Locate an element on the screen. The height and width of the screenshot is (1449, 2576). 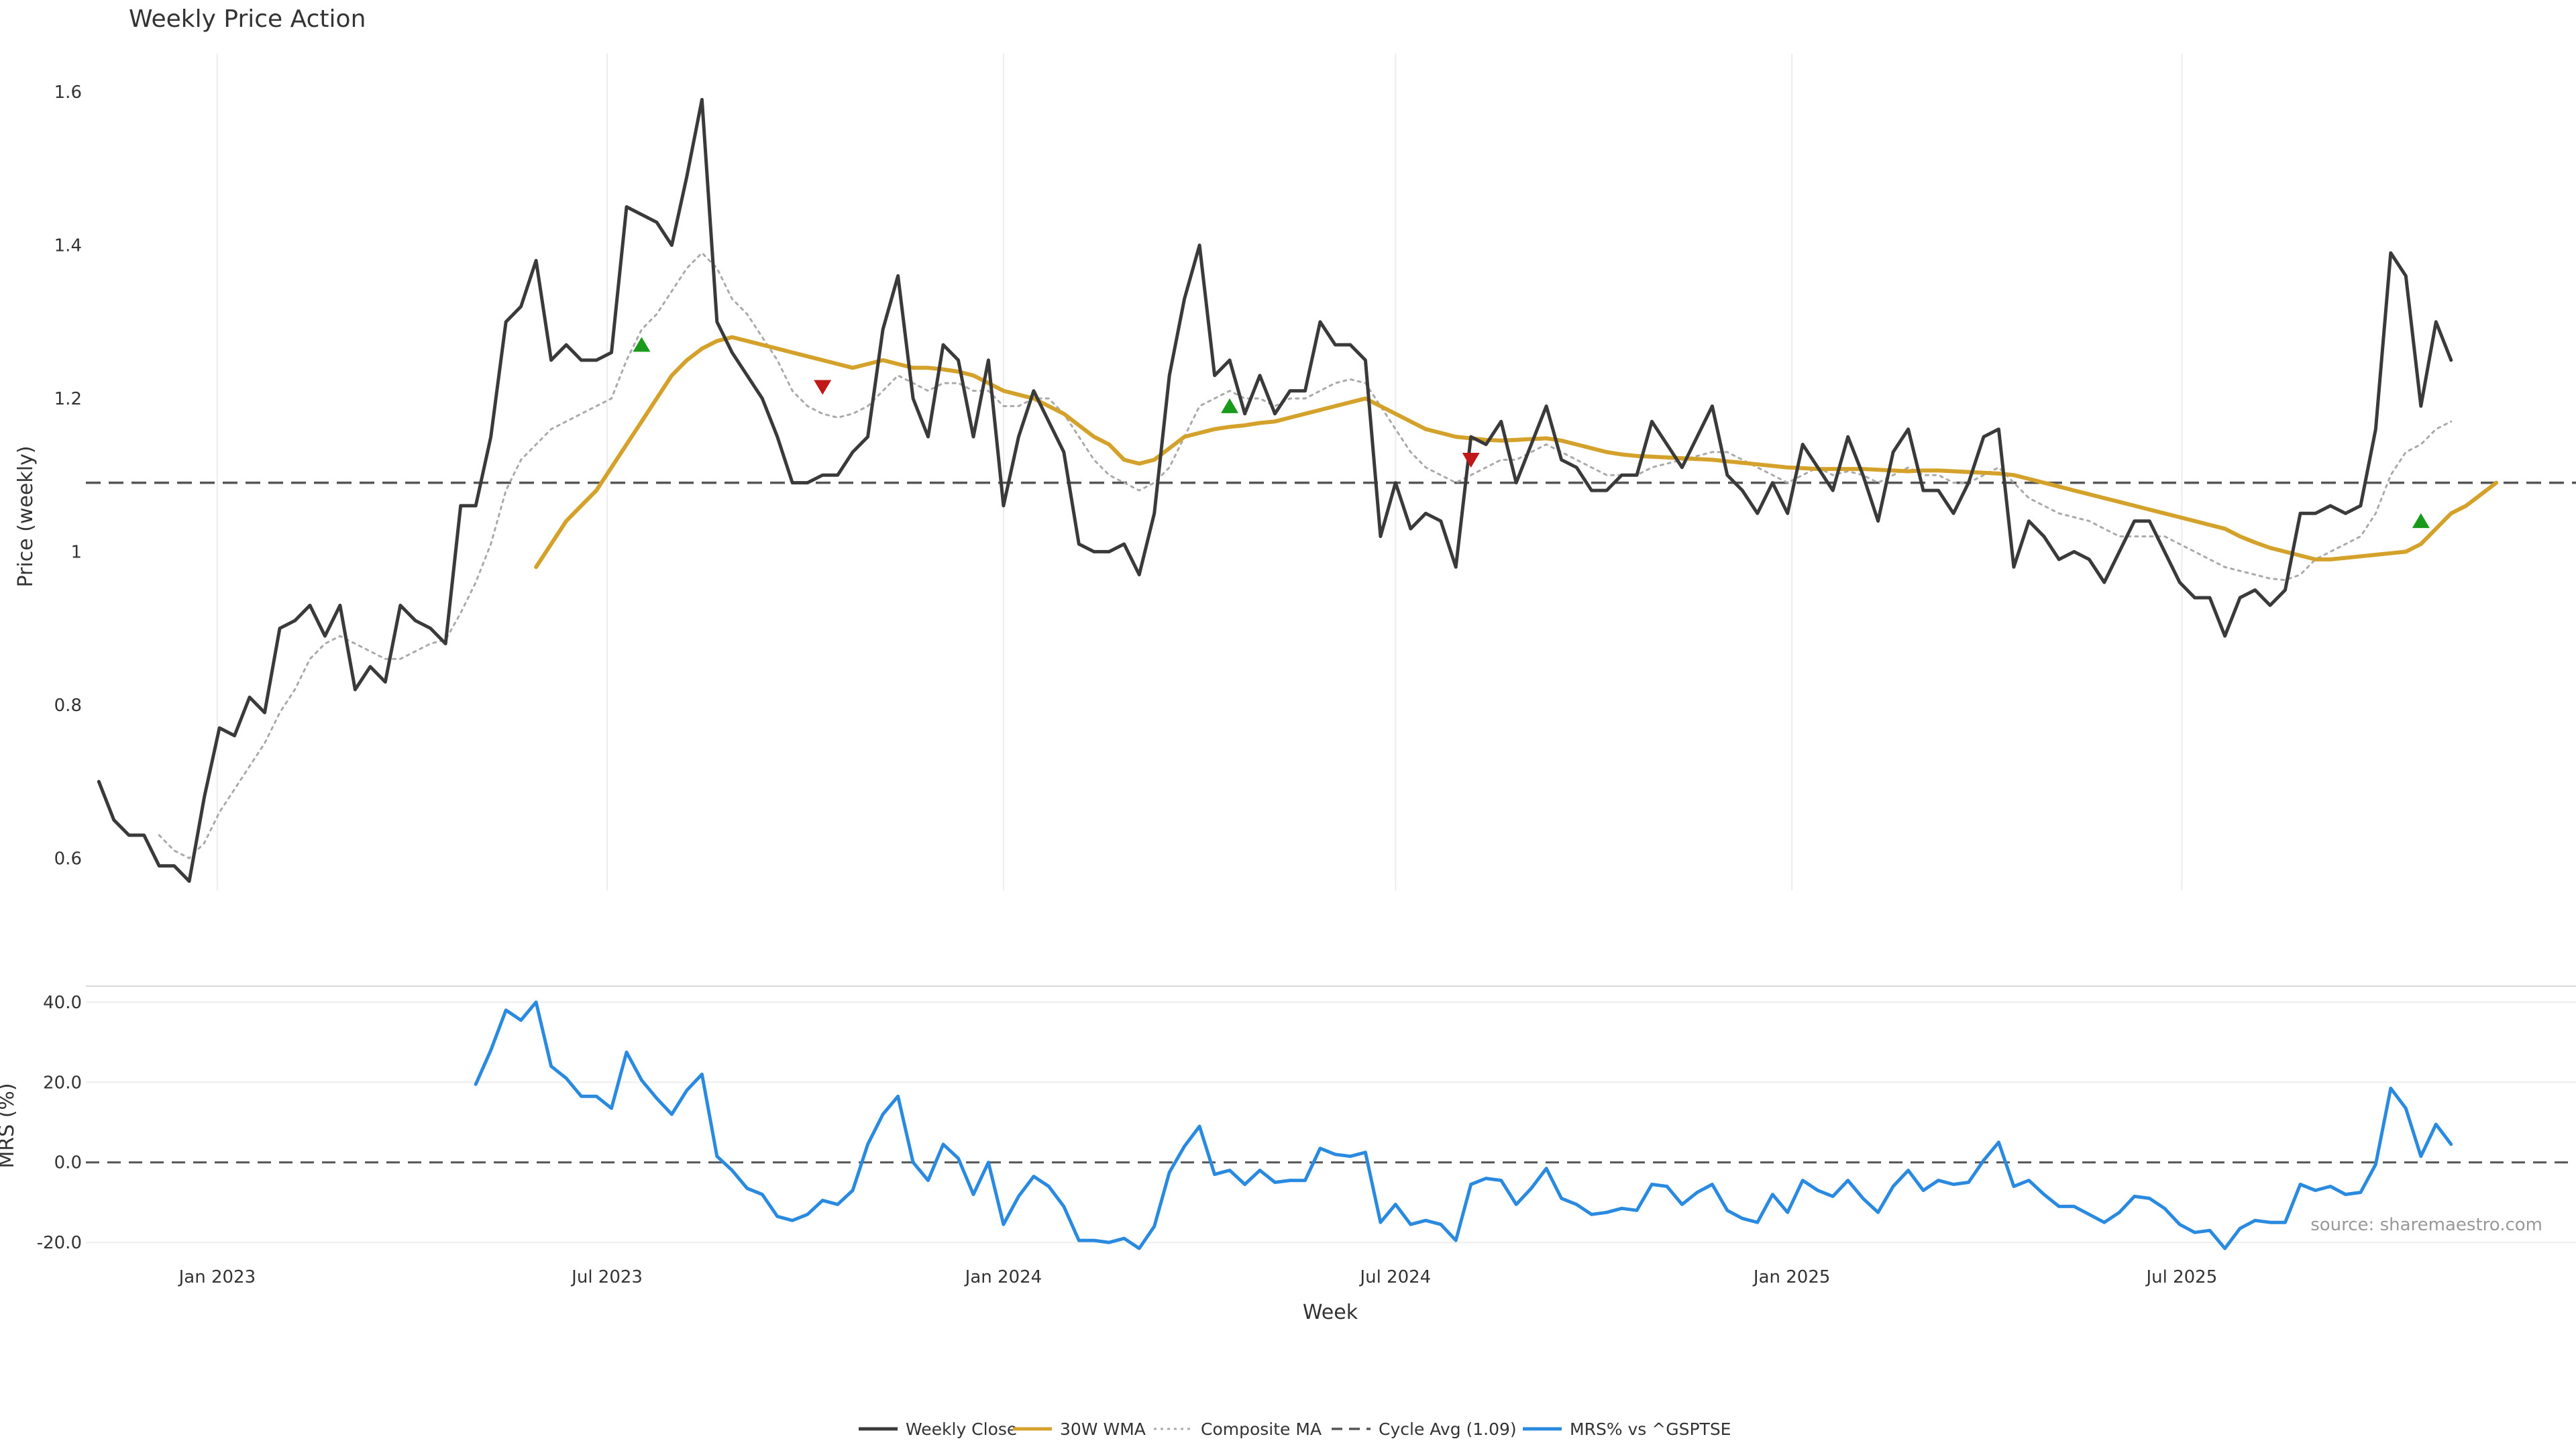
30w-wma-line is located at coordinates (1516, 452).